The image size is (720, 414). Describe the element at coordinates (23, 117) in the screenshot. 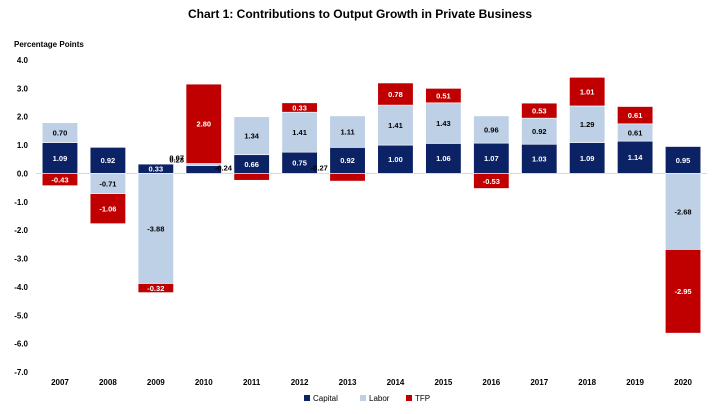

I see `y-tick-label: 2.0` at that location.